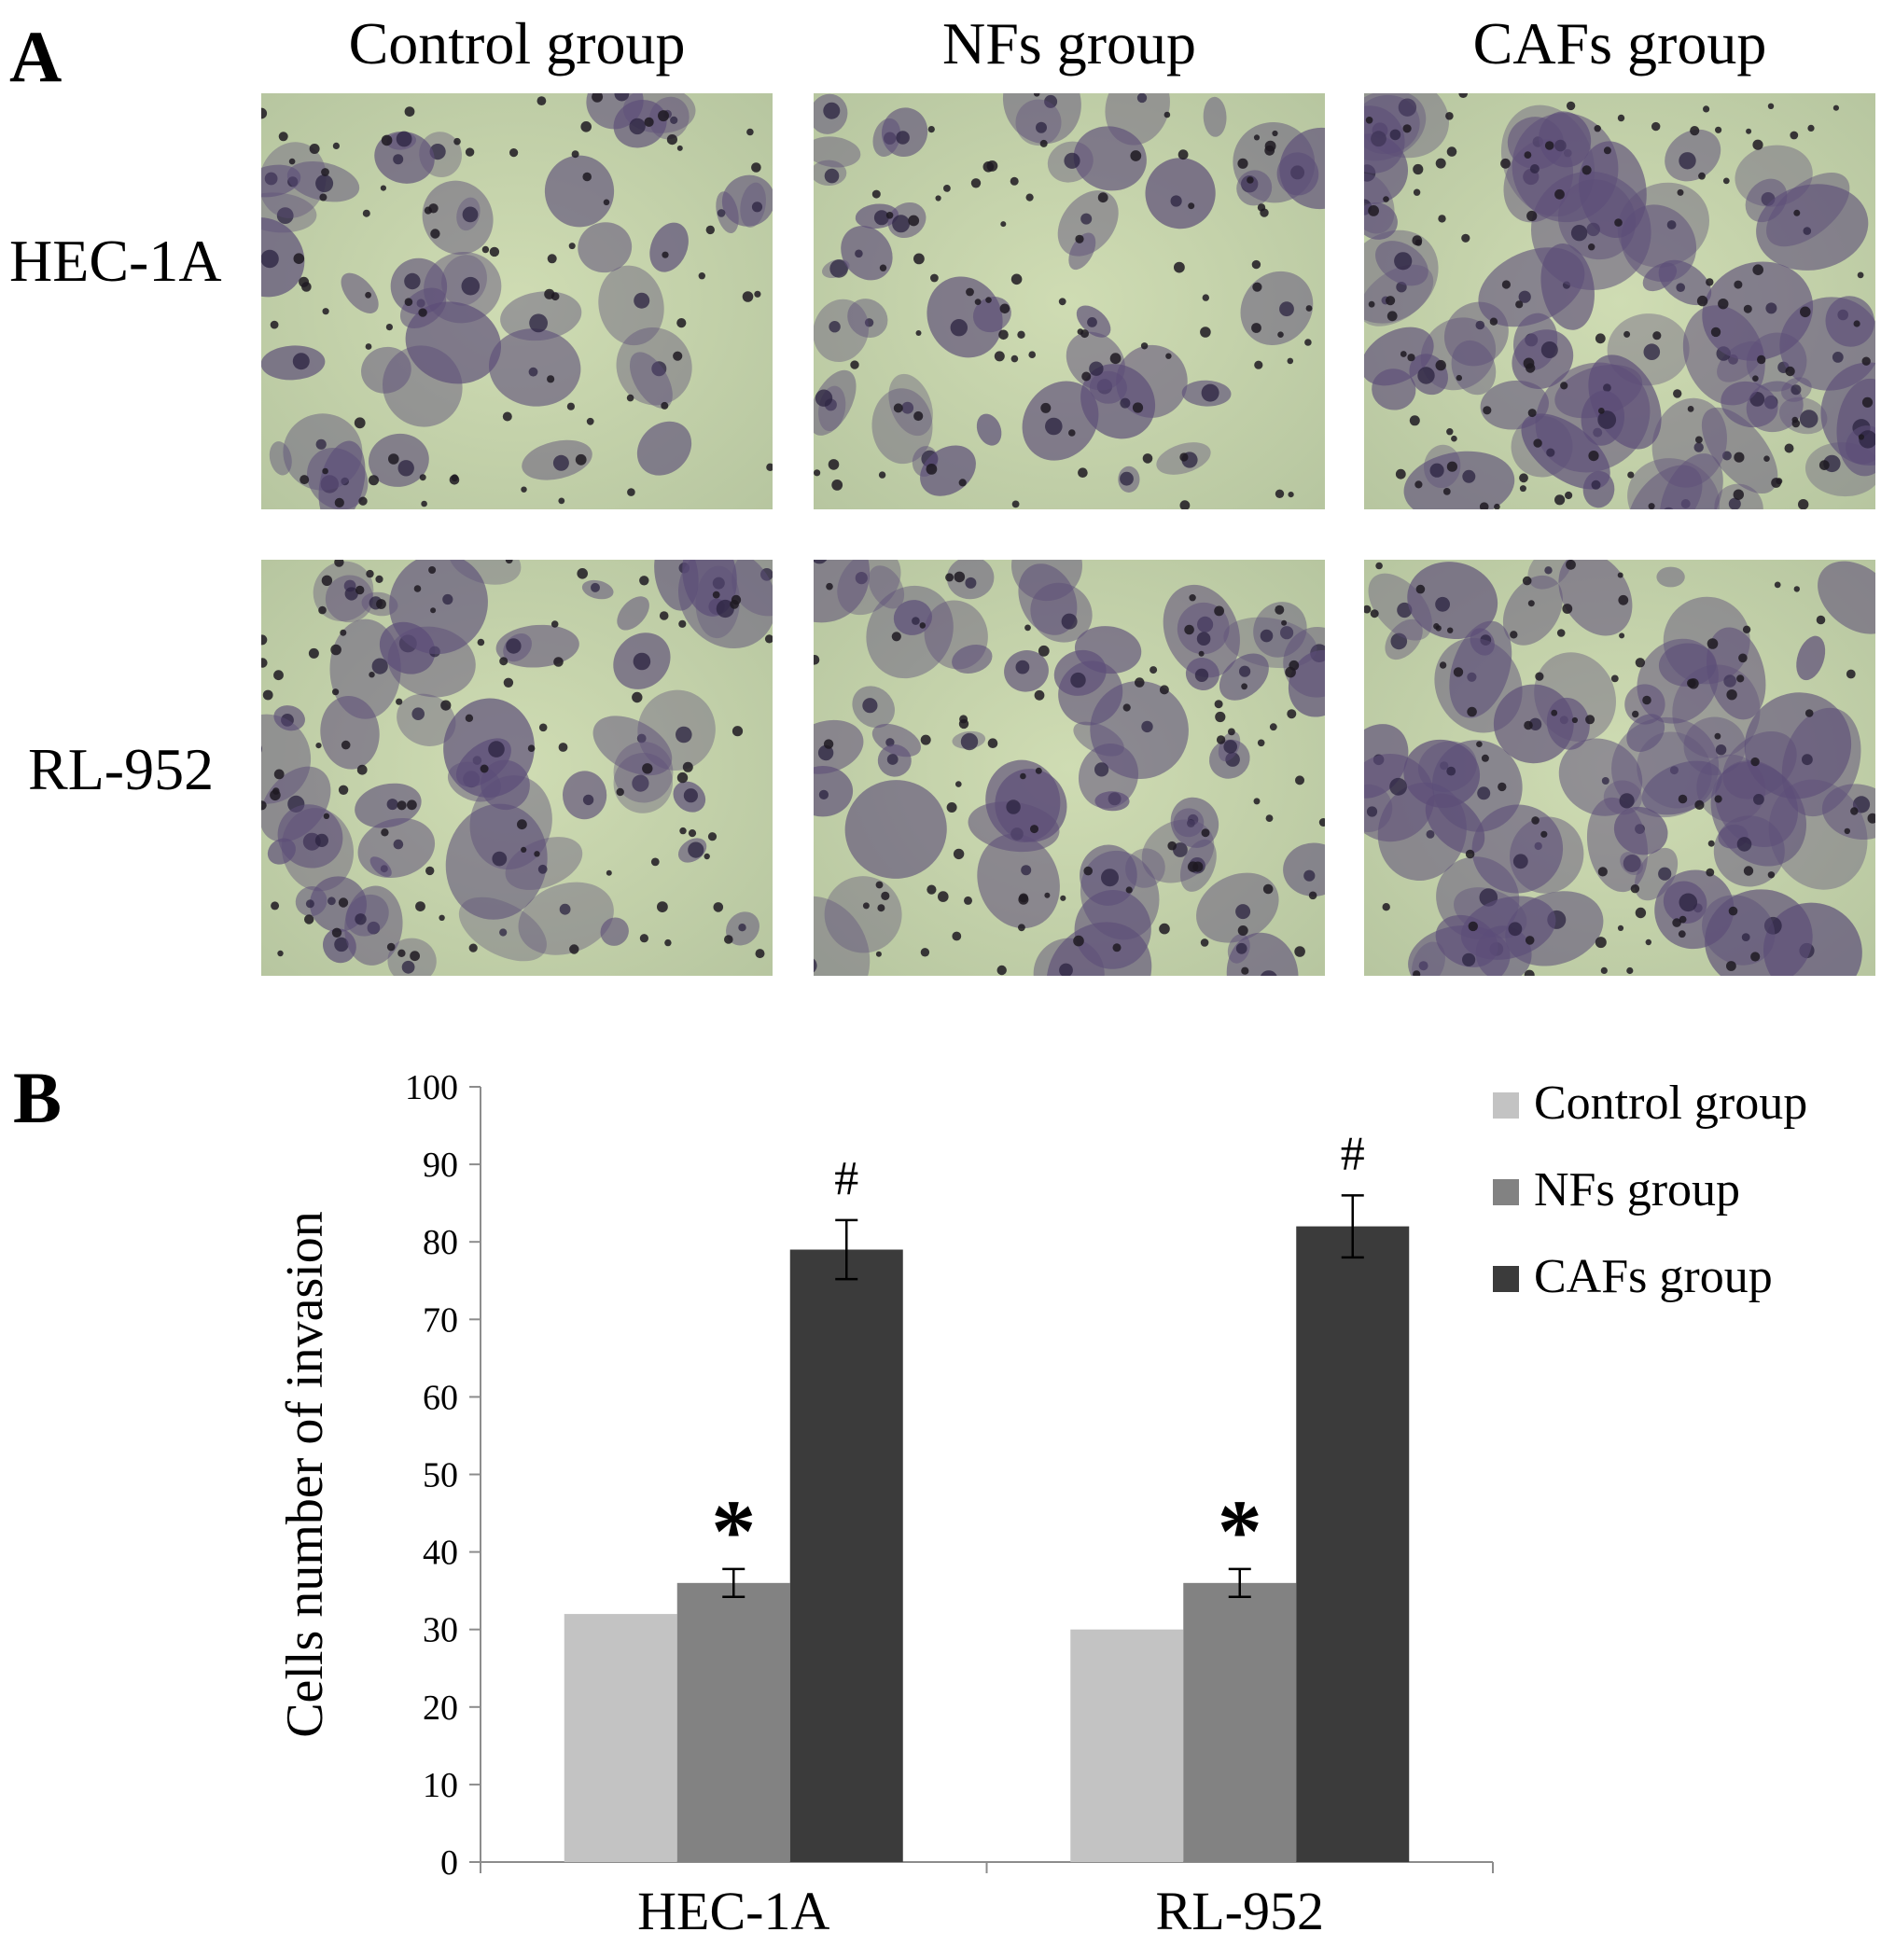 The width and height of the screenshot is (1895, 1960). I want to click on y-tick-label: 90, so click(440, 1165).